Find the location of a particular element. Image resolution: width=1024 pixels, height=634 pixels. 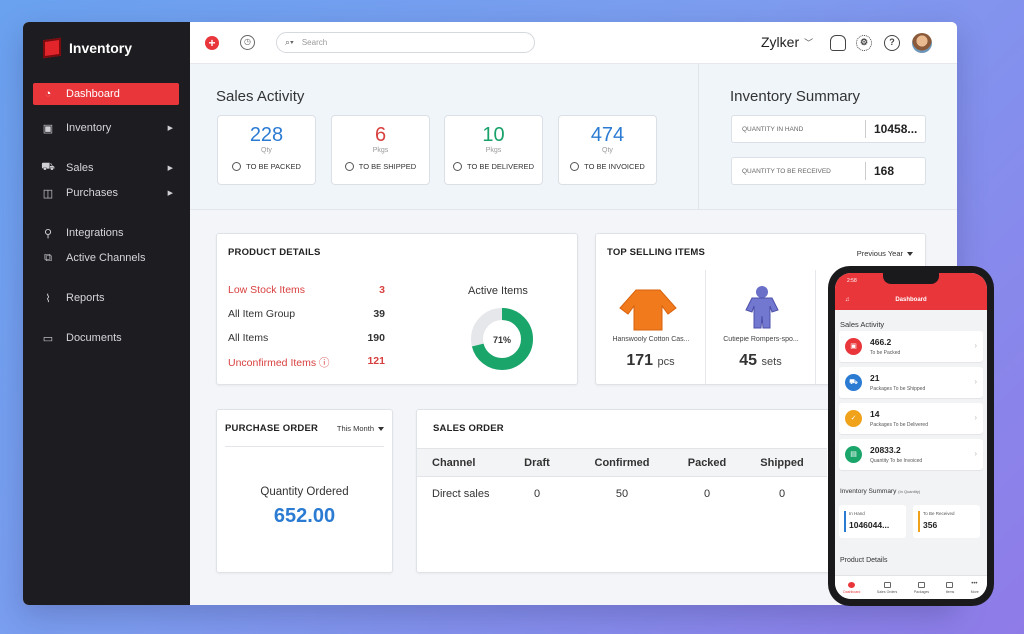

integrations-icon: ⚲ is located at coordinates (48, 233).